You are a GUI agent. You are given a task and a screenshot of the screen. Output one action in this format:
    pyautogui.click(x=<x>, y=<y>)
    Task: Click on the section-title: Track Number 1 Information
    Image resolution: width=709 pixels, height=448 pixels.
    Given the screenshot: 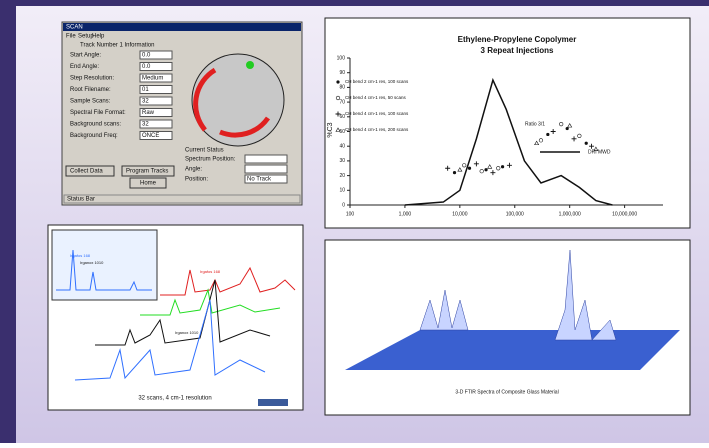 What is the action you would take?
    pyautogui.click(x=117, y=46)
    